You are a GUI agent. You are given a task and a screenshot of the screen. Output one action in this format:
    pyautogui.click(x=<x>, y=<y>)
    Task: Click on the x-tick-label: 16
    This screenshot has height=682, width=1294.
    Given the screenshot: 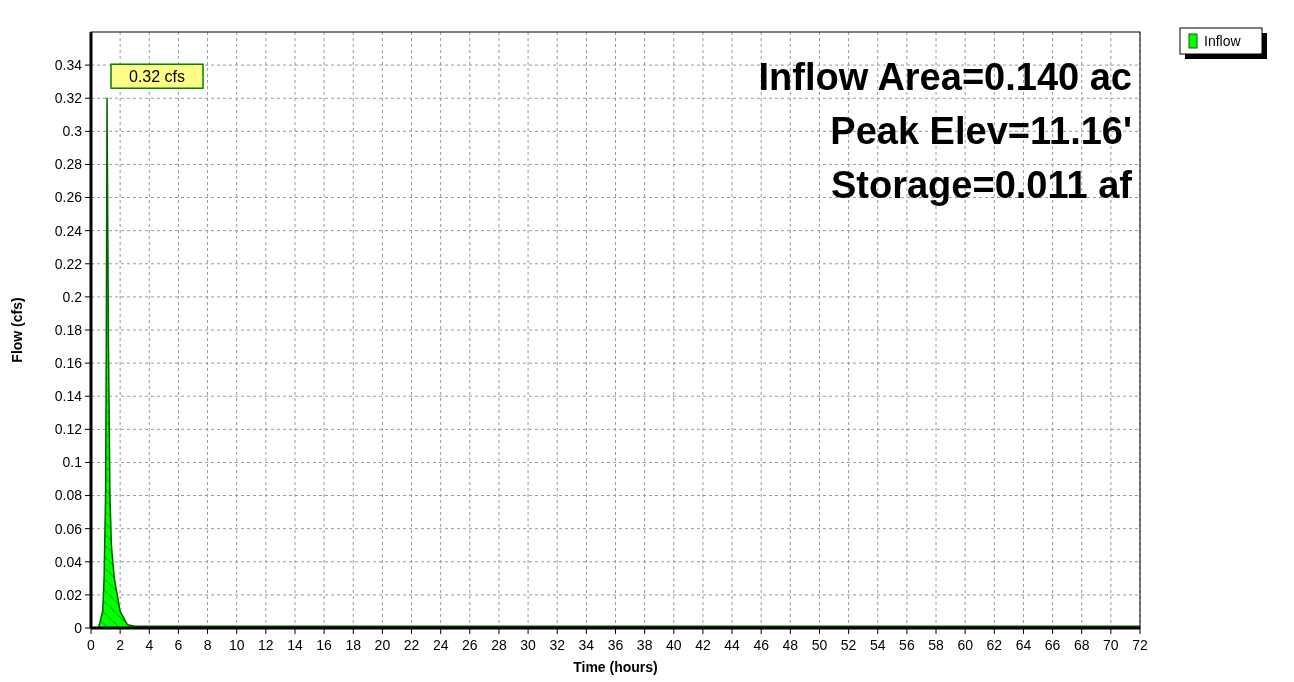 What is the action you would take?
    pyautogui.click(x=324, y=645)
    